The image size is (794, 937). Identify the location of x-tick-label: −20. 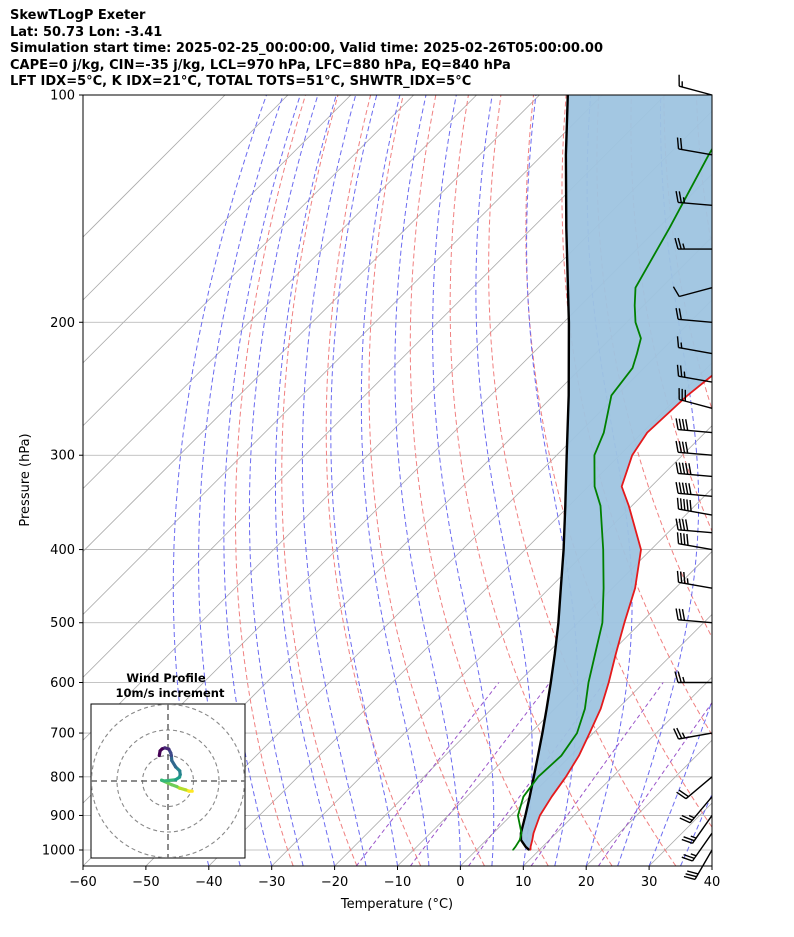
(334, 882).